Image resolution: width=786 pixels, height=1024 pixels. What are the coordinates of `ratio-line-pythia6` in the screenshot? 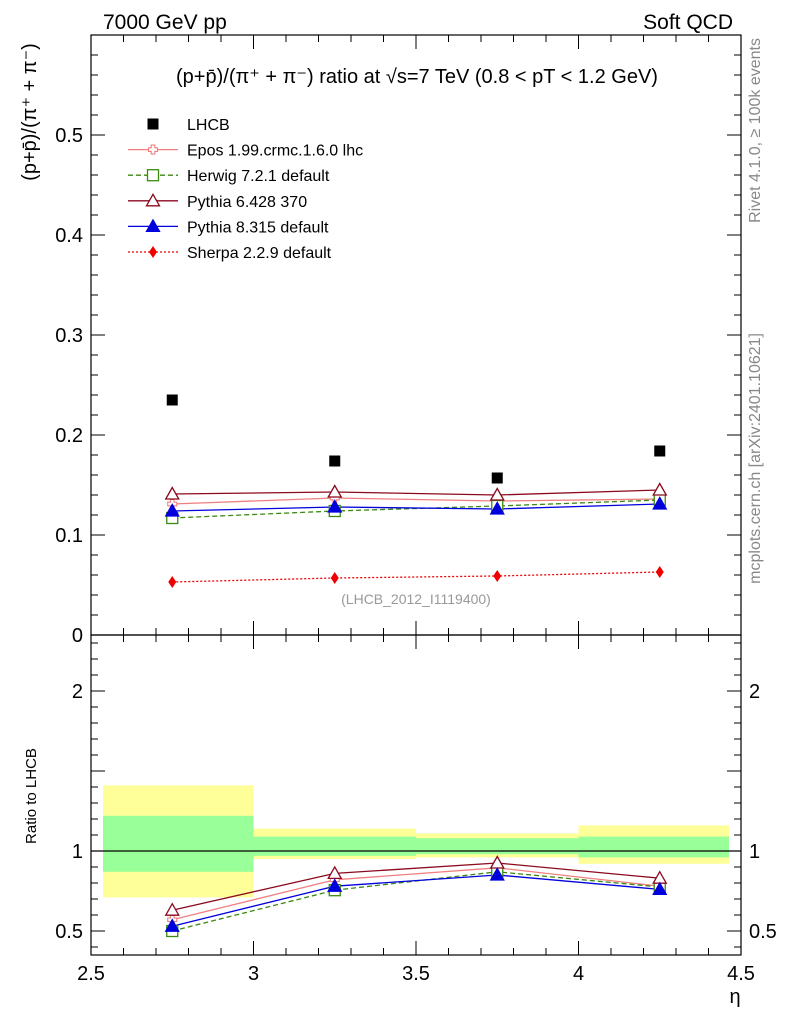 It's located at (416, 886).